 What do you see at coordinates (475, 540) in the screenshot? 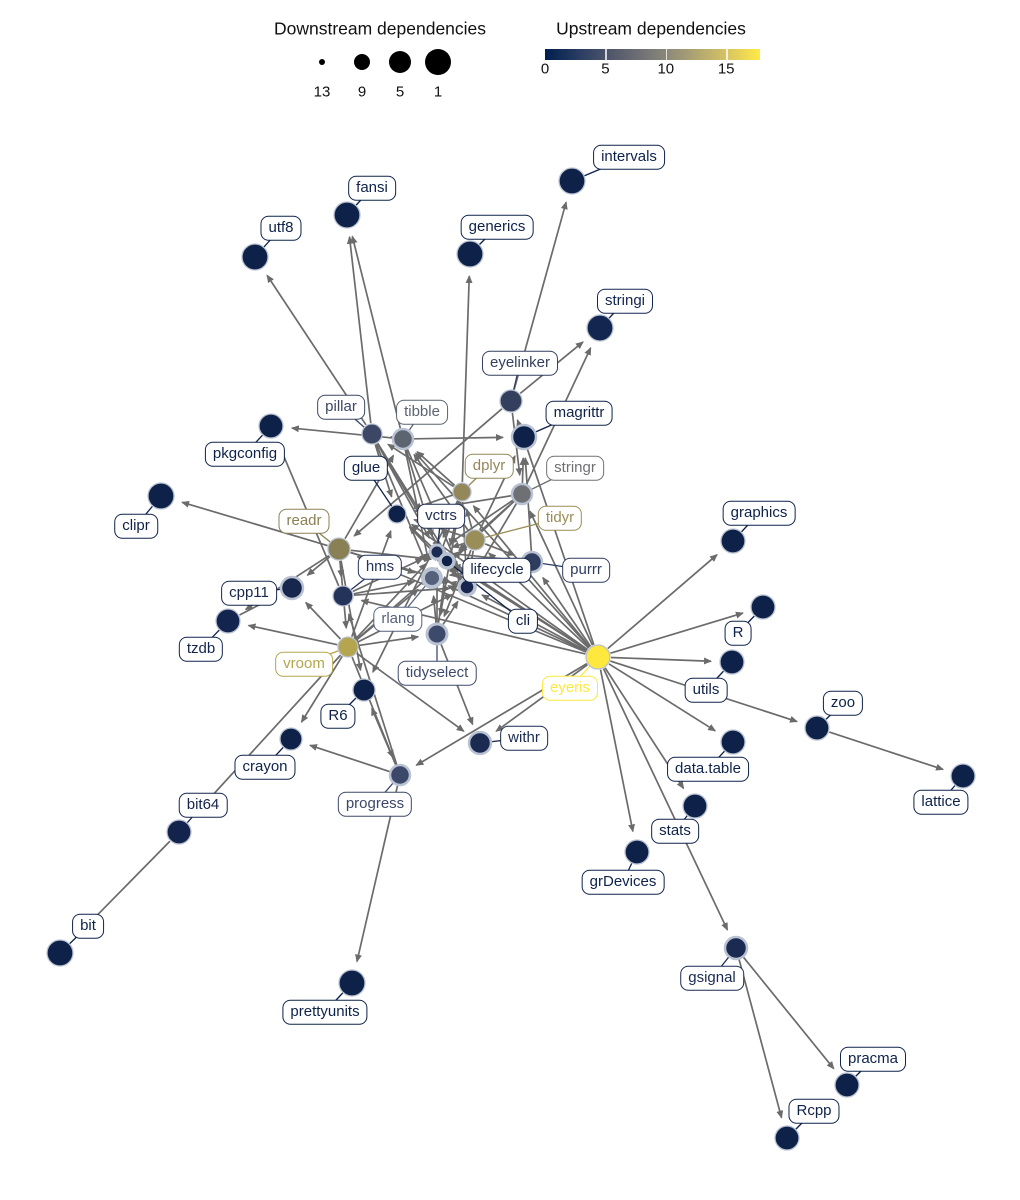
I see `node-tidyr` at bounding box center [475, 540].